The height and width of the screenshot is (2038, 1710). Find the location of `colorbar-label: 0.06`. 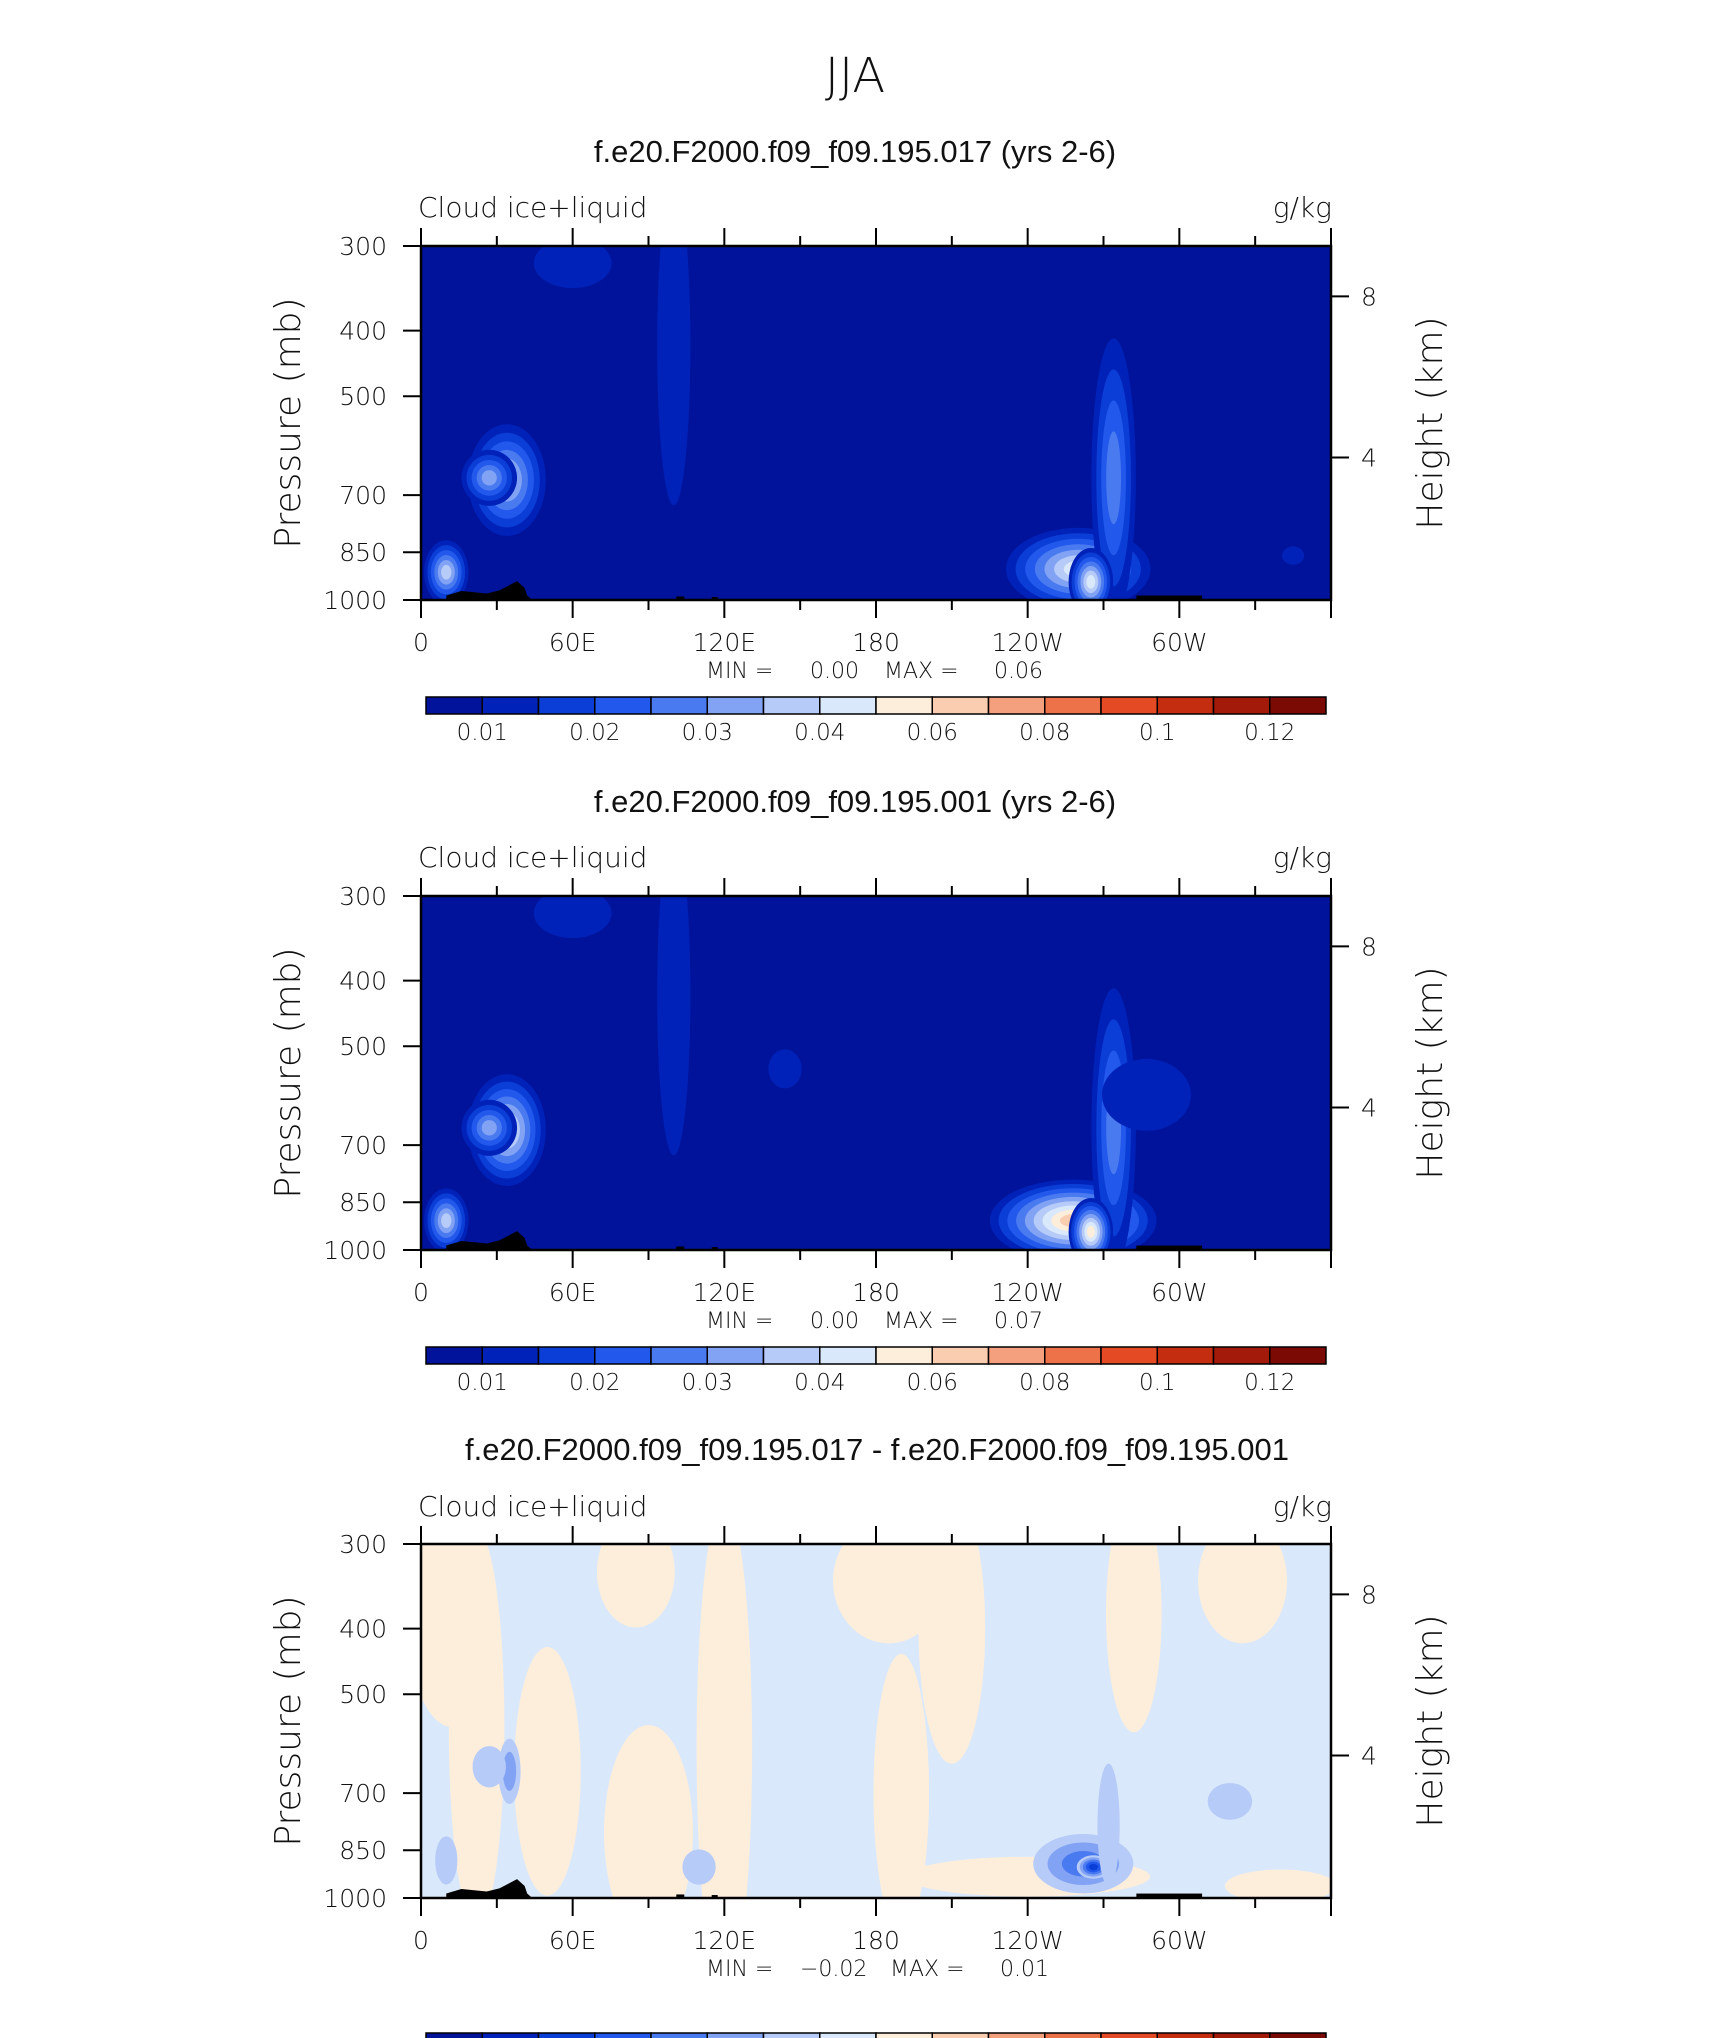

colorbar-label: 0.06 is located at coordinates (932, 1383).